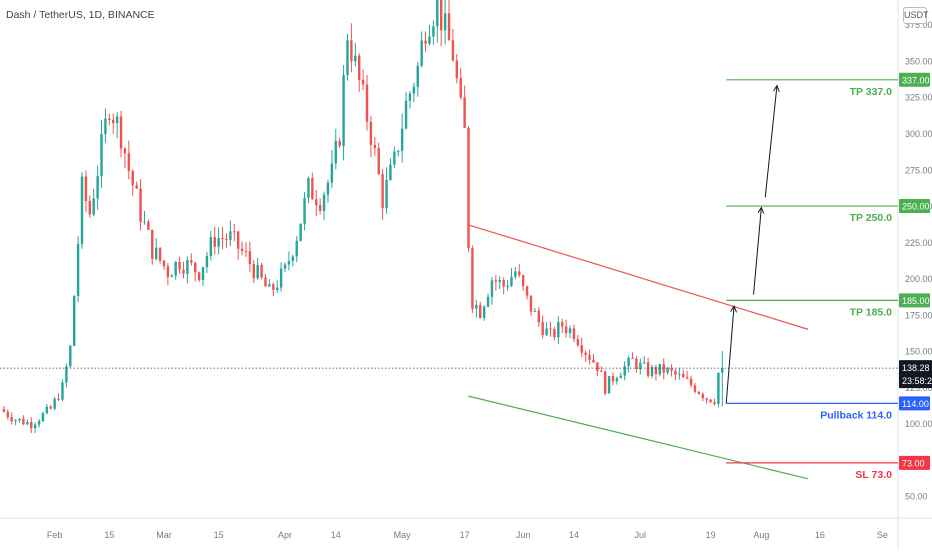 The image size is (932, 555). I want to click on currency-button: USDT, so click(916, 15).